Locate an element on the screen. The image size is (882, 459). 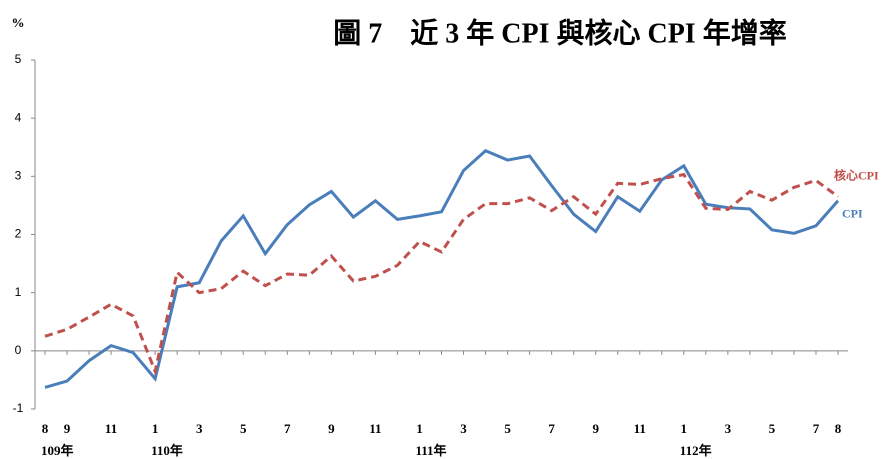
x-group-label: 112年 is located at coordinates (696, 450).